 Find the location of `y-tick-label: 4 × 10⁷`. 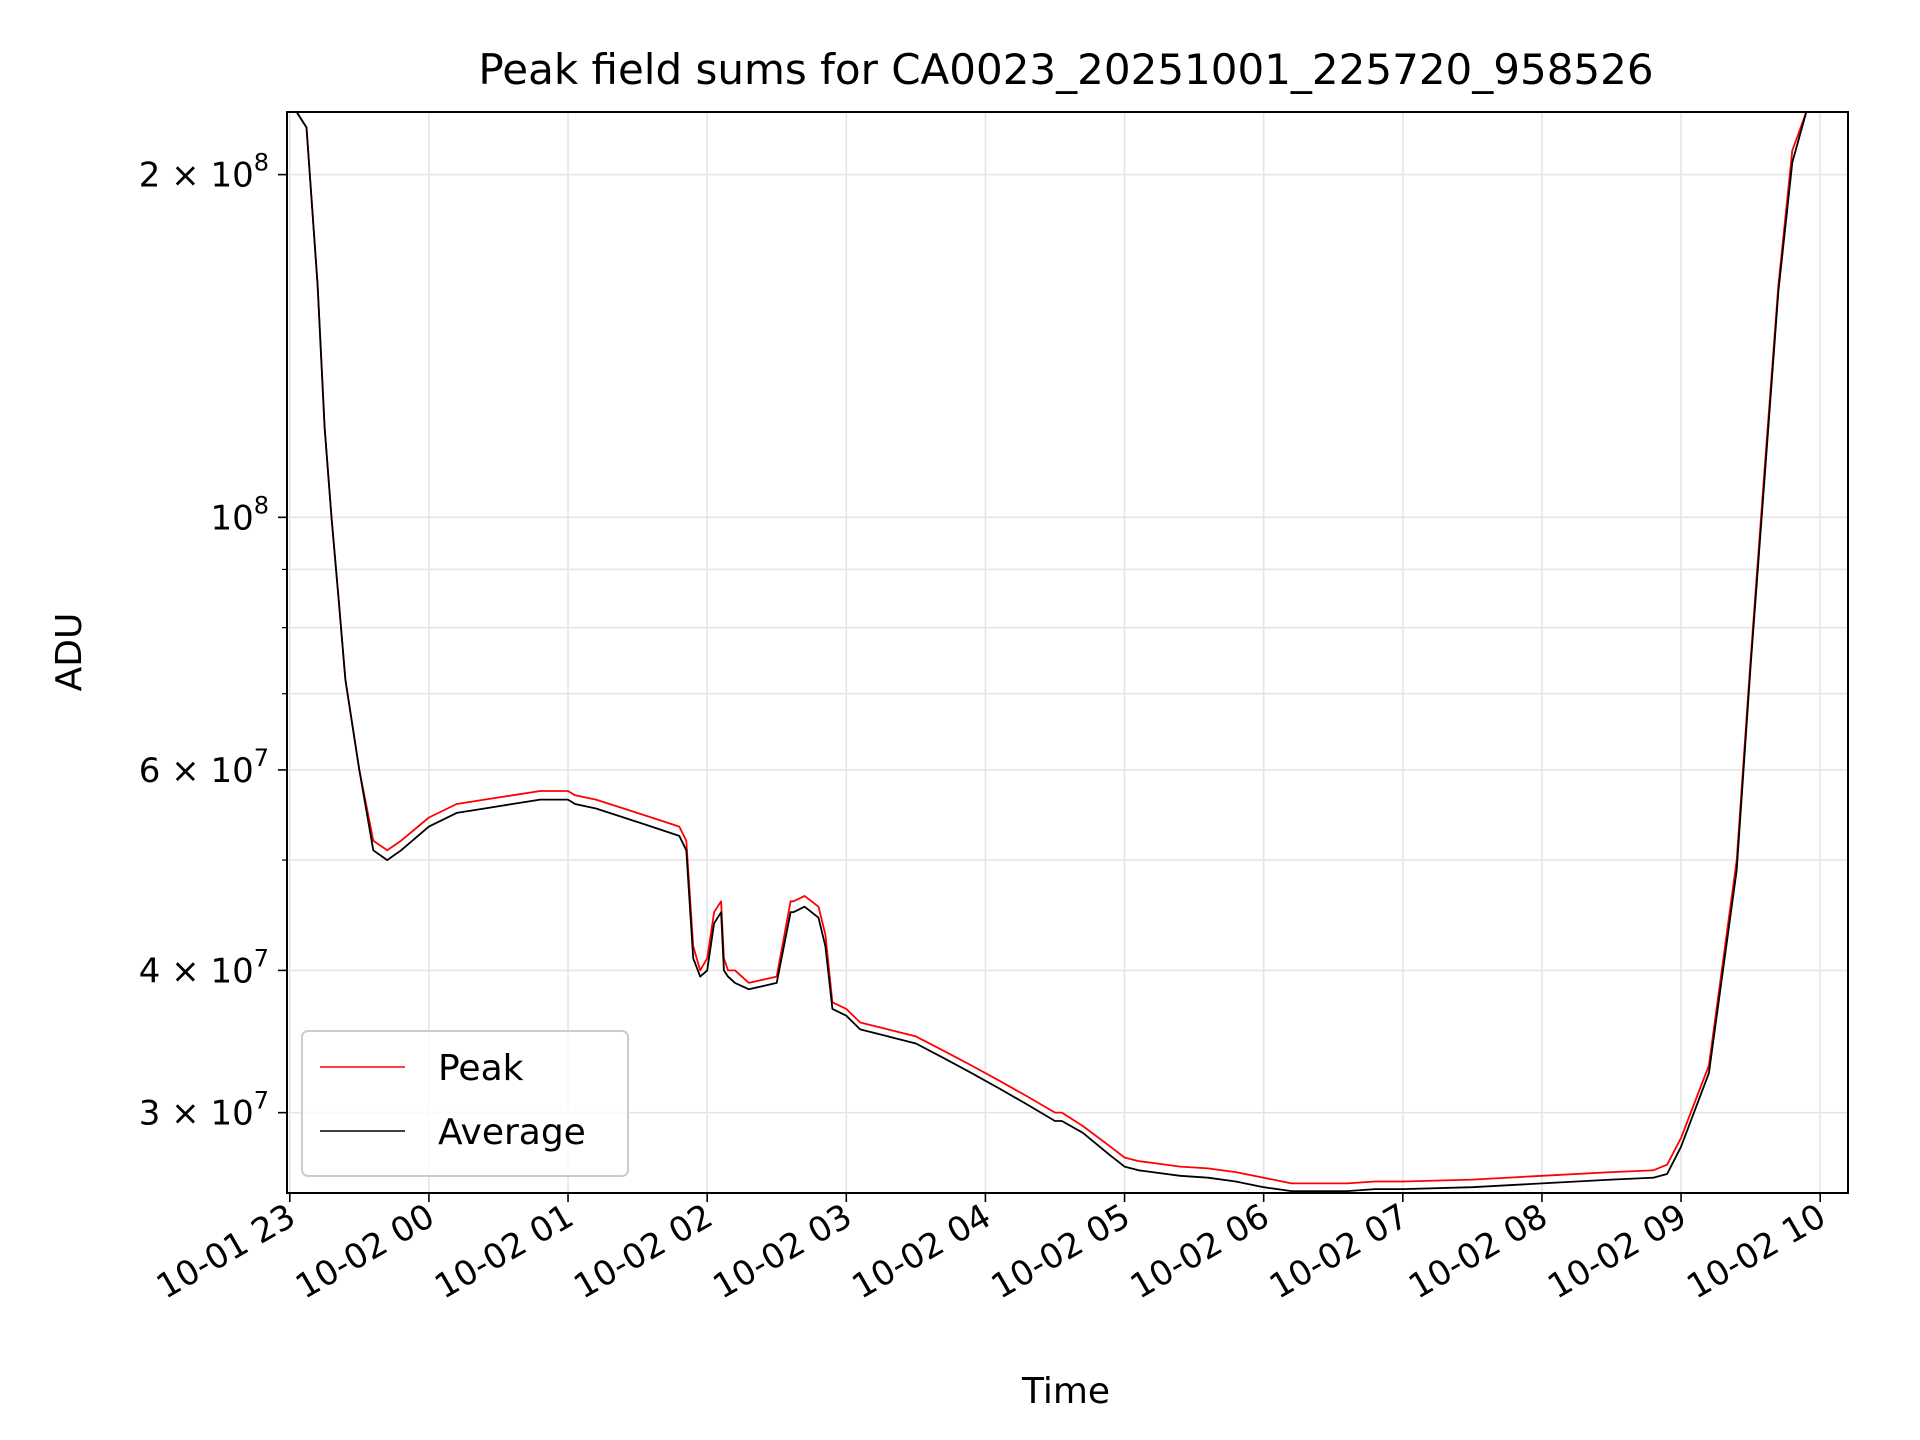

y-tick-label: 4 × 10⁷ is located at coordinates (204, 967).